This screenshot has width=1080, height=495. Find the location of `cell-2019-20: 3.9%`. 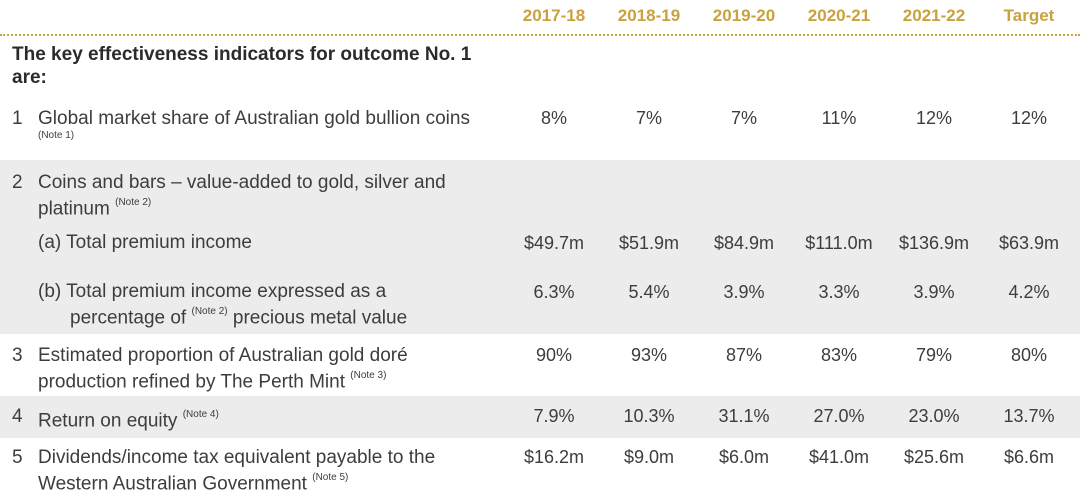

cell-2019-20: 3.9% is located at coordinates (744, 292).